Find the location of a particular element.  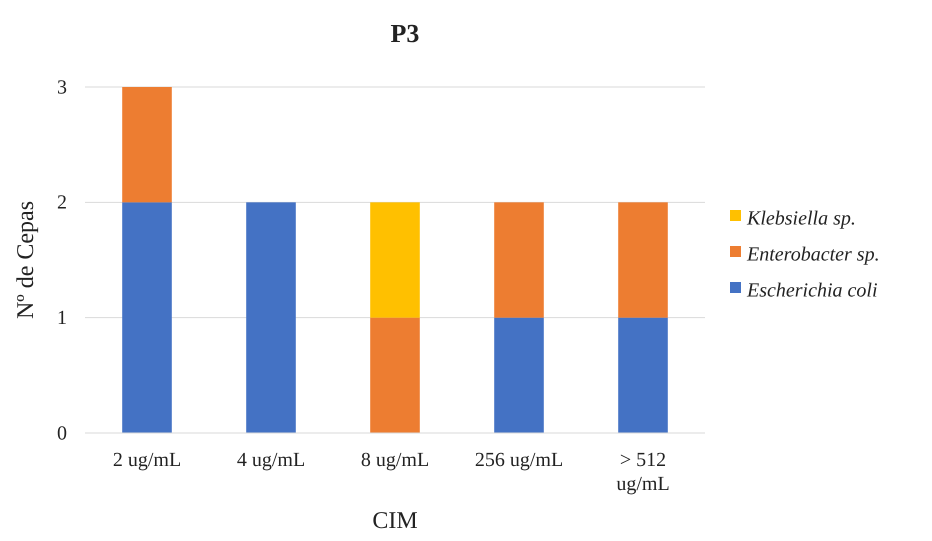

legend-label: Enterobacter sp. is located at coordinates (813, 255).